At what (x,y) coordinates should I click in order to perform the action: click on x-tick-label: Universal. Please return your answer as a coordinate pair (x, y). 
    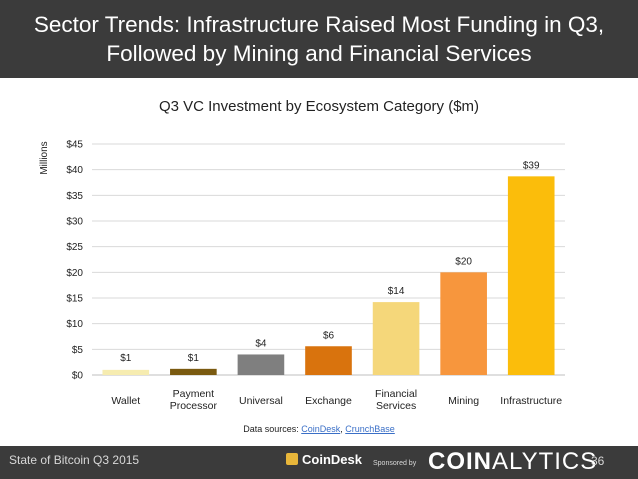
    Looking at the image, I should click on (261, 401).